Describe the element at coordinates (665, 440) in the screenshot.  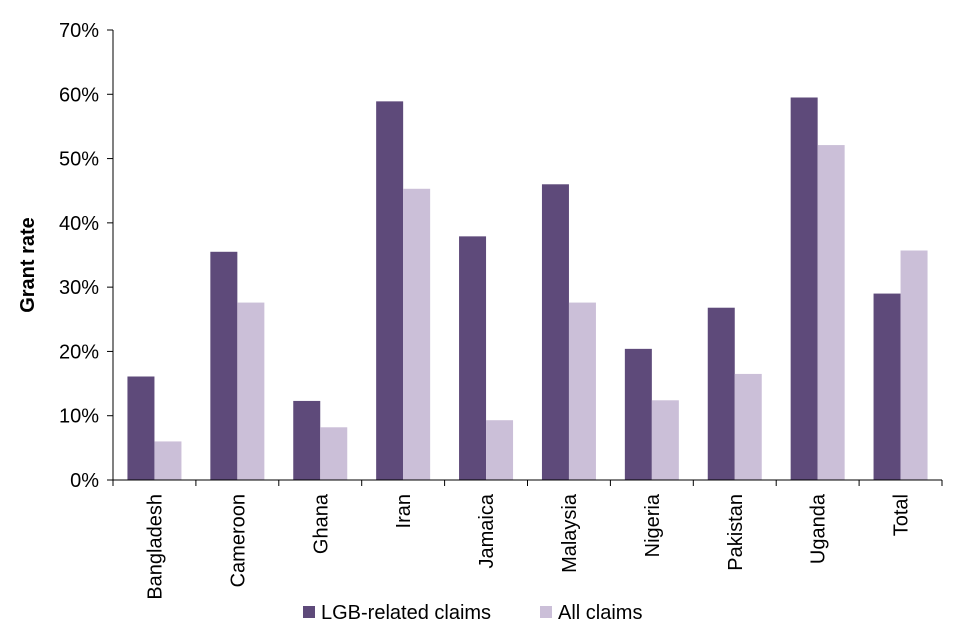
I see `bar-all-nigeria` at that location.